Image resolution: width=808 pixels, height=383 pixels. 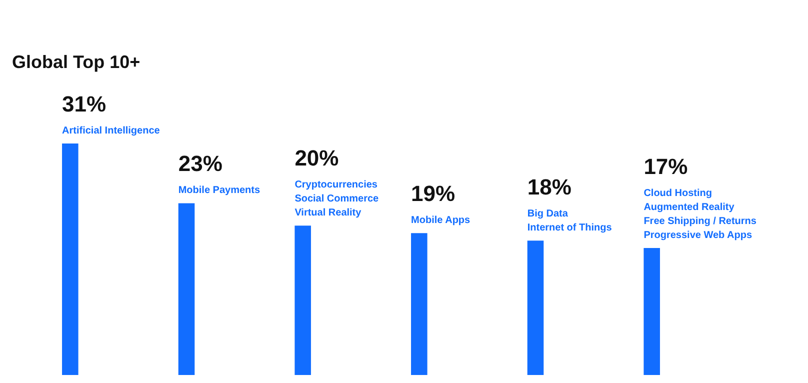 What do you see at coordinates (200, 163) in the screenshot?
I see `data-label: 23%` at bounding box center [200, 163].